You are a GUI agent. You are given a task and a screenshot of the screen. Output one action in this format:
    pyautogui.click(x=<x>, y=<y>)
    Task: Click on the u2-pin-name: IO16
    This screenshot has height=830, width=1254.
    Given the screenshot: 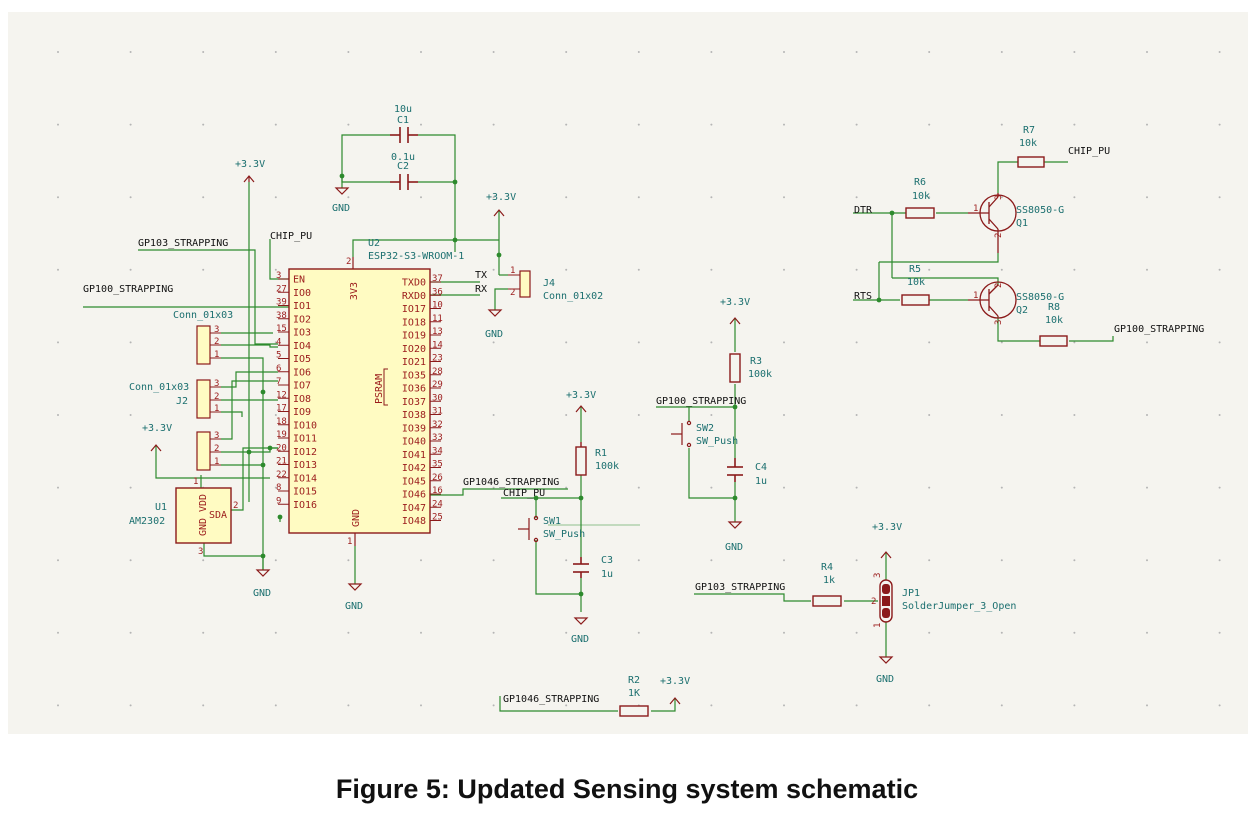 What is the action you would take?
    pyautogui.click(x=305, y=505)
    